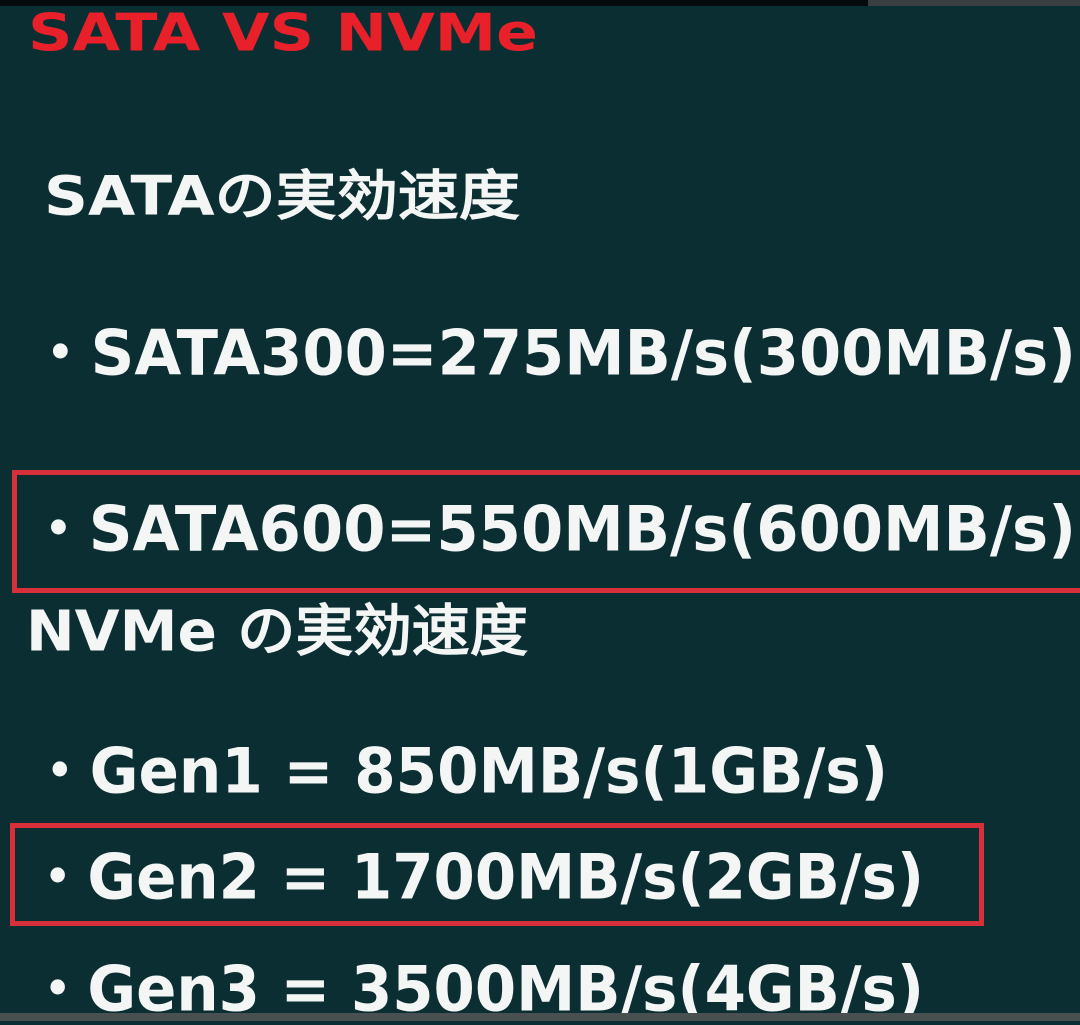 This screenshot has height=1025, width=1080. What do you see at coordinates (434, 3) in the screenshot?
I see `top-edge` at bounding box center [434, 3].